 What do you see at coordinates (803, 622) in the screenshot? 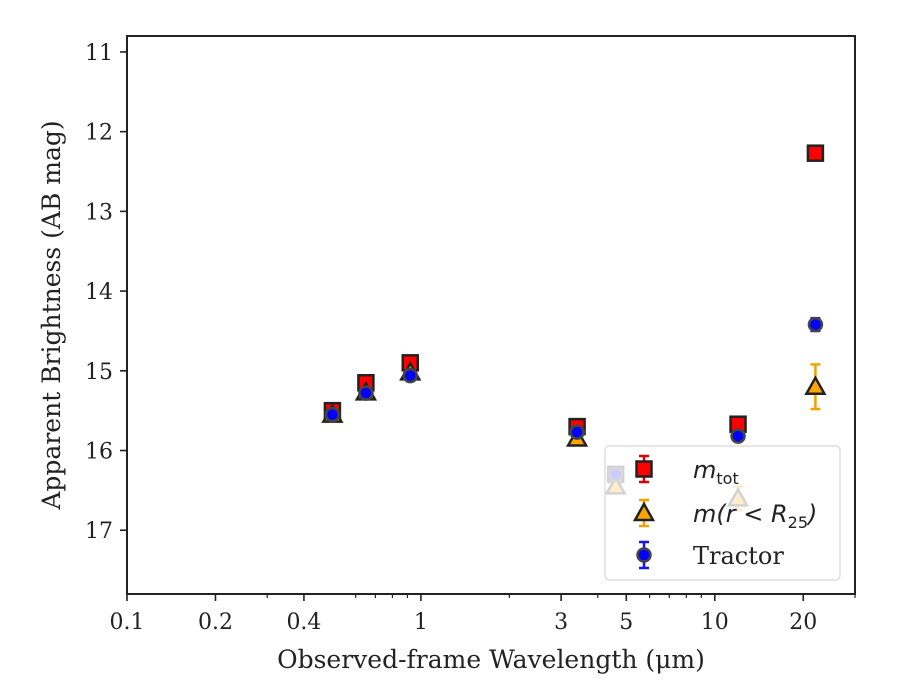
I see `x-tick-label: 20` at bounding box center [803, 622].